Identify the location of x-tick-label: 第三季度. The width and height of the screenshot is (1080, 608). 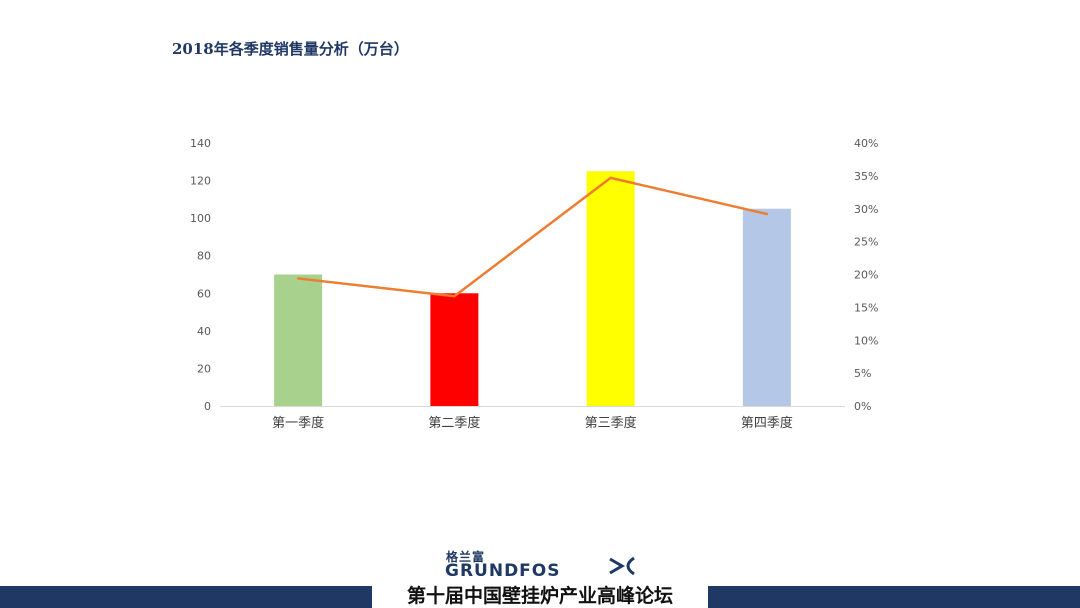
(611, 423).